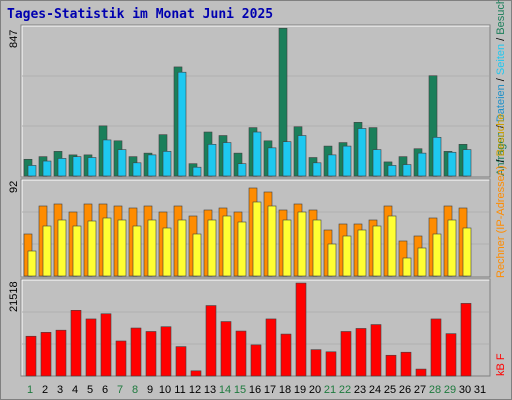 Image resolution: width=512 pixels, height=400 pixels. I want to click on x-tick-label-25: 25, so click(390, 390).